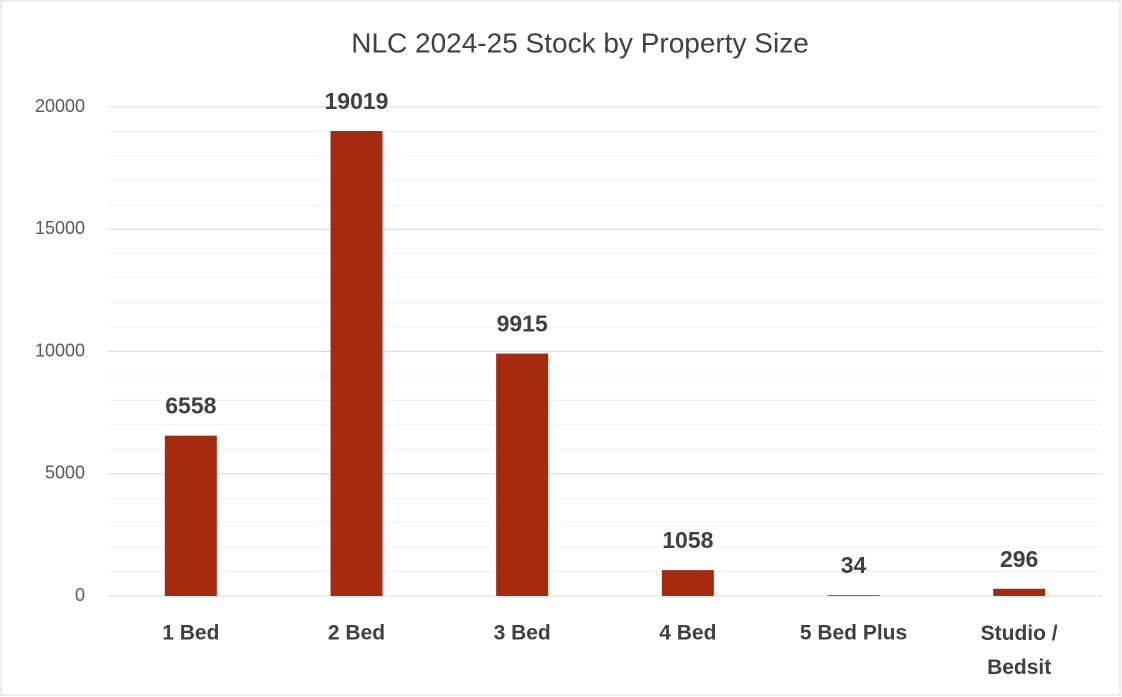 This screenshot has width=1122, height=697. I want to click on y-tick-label: 10000, so click(60, 350).